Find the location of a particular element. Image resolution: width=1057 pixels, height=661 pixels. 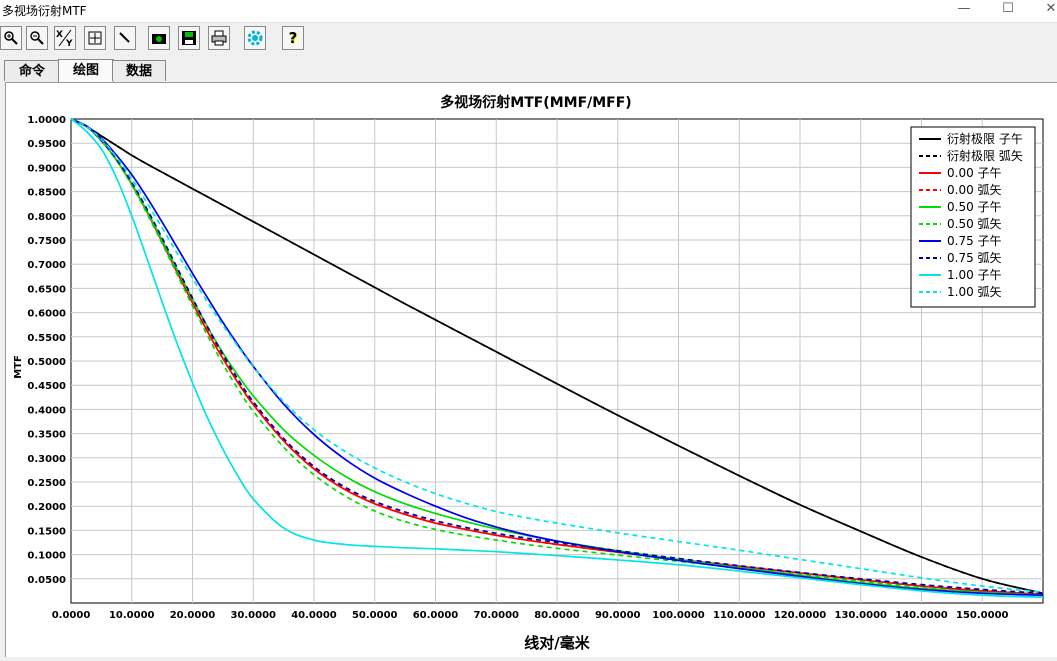

x-tick-label: 120.0000 is located at coordinates (800, 615).